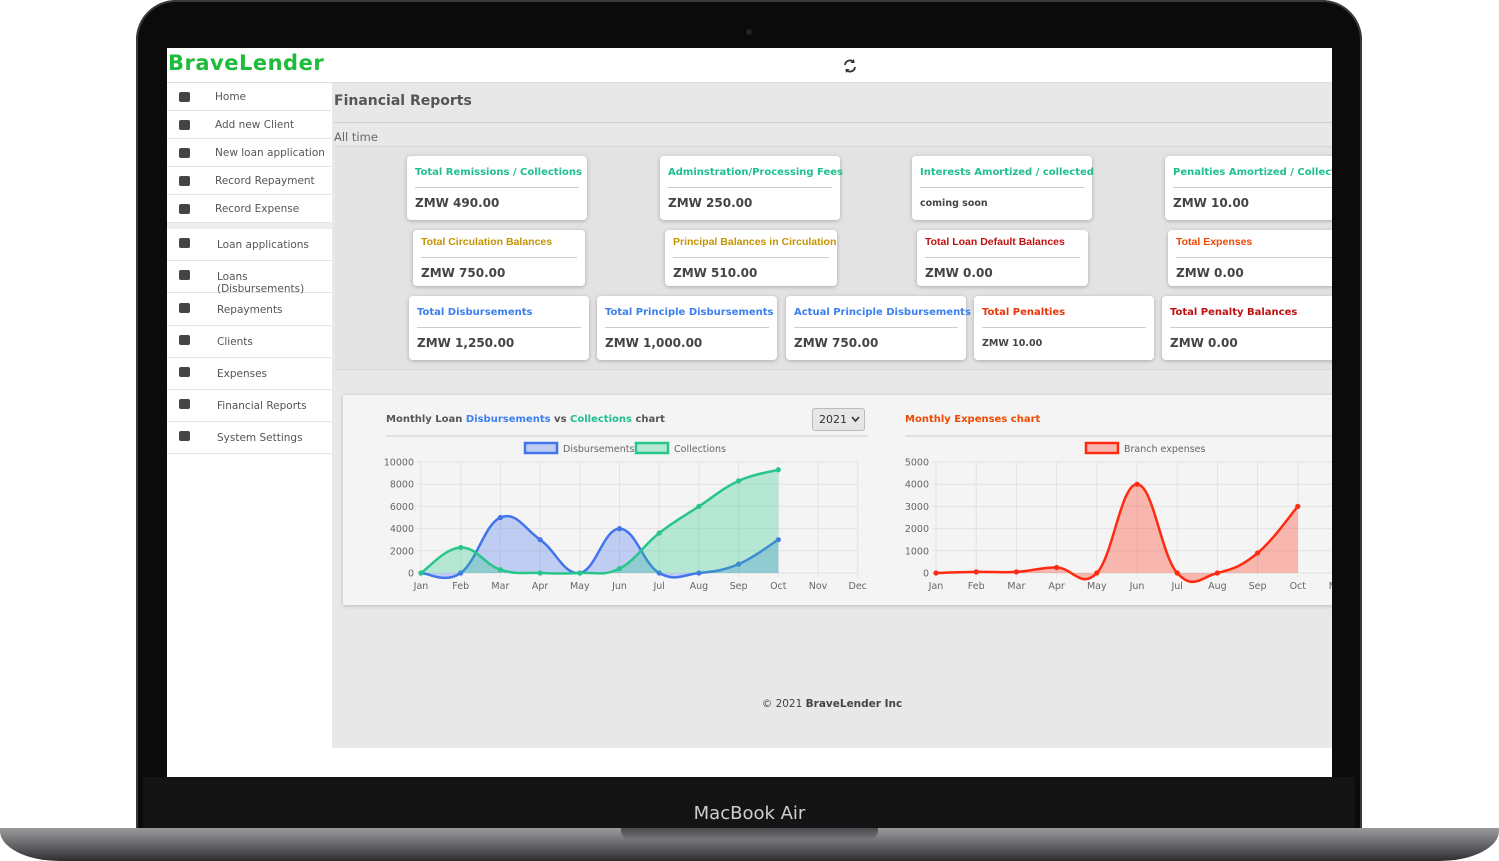 The width and height of the screenshot is (1499, 861). I want to click on y-tick-label: 6000, so click(402, 507).